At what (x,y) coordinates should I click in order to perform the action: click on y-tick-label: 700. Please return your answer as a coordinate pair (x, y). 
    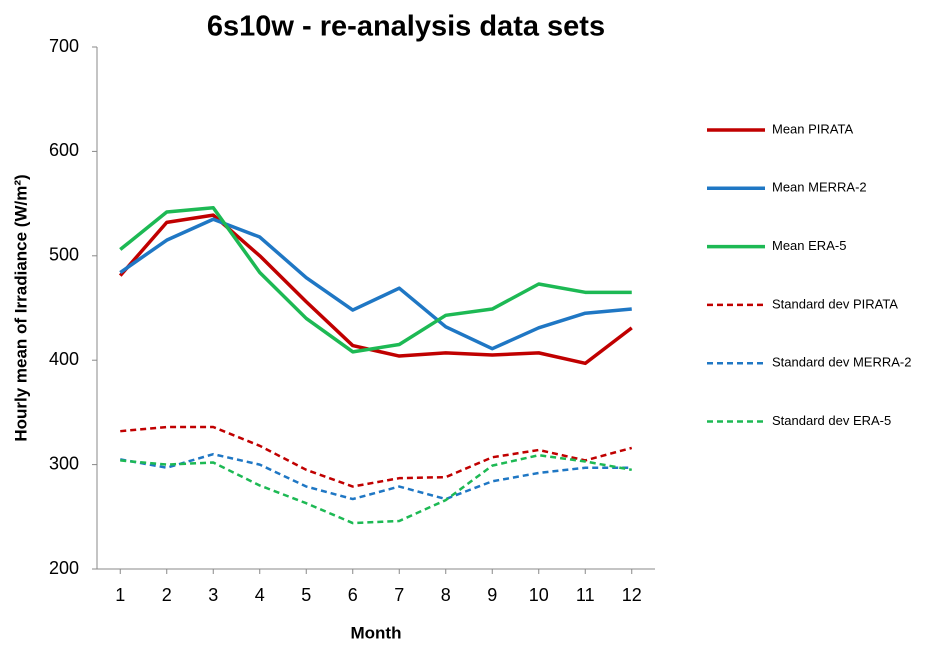
    Looking at the image, I should click on (64, 46).